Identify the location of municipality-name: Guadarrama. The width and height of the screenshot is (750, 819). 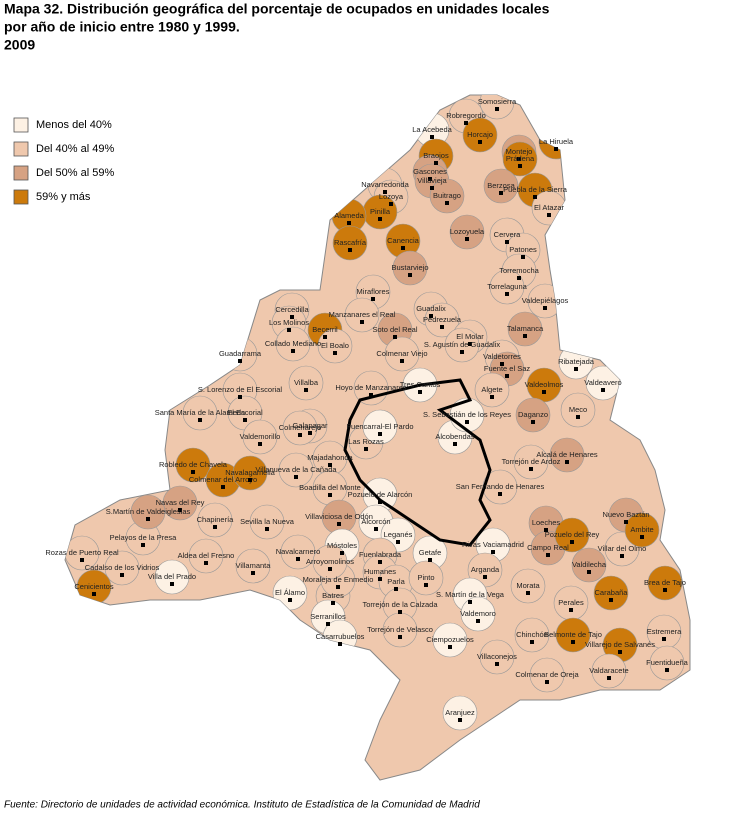
(240, 353).